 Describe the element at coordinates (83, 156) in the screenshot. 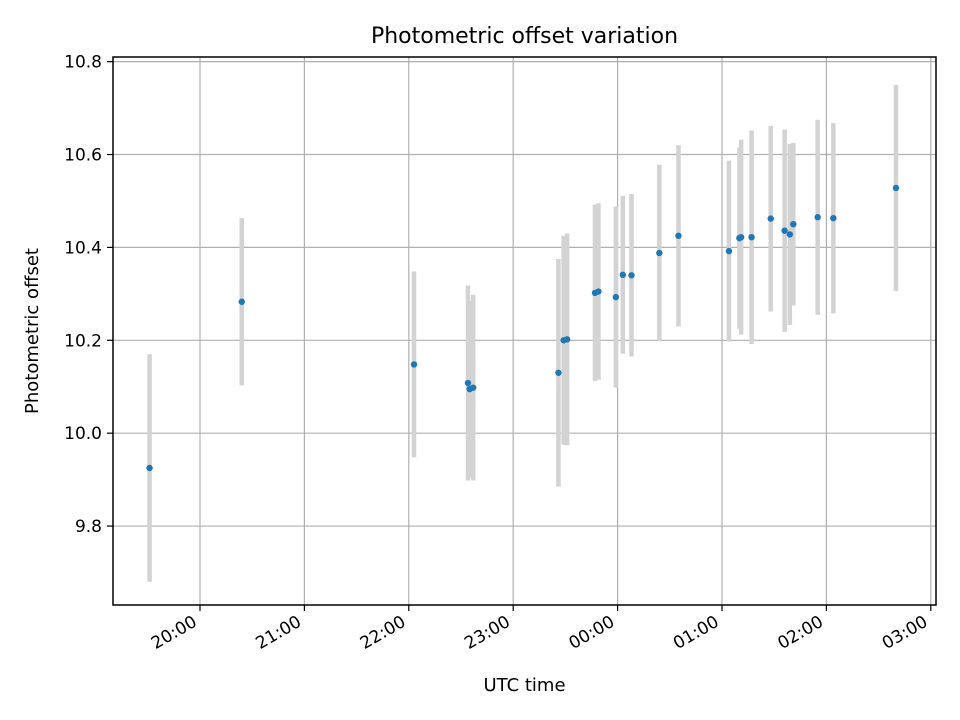

I see `y-tick-label: 10.6` at that location.